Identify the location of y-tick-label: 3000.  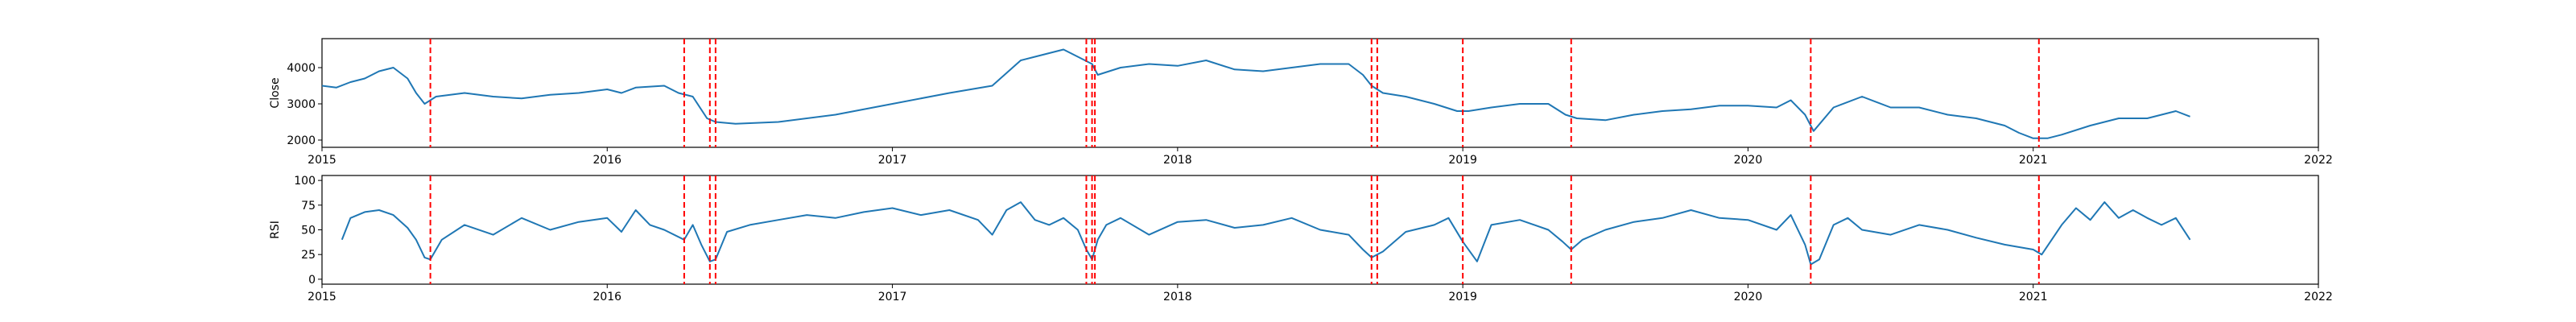
(301, 104).